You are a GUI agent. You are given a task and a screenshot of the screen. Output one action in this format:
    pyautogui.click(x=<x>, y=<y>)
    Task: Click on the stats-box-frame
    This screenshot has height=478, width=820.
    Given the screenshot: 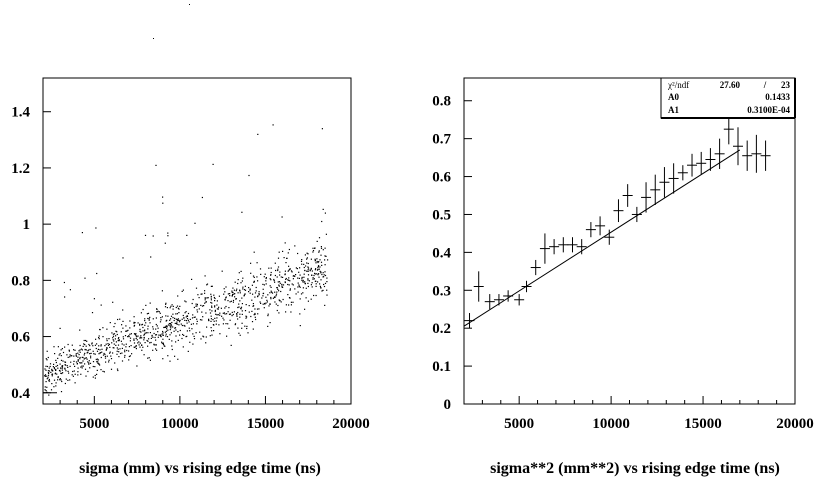 What is the action you would take?
    pyautogui.click(x=728, y=98)
    